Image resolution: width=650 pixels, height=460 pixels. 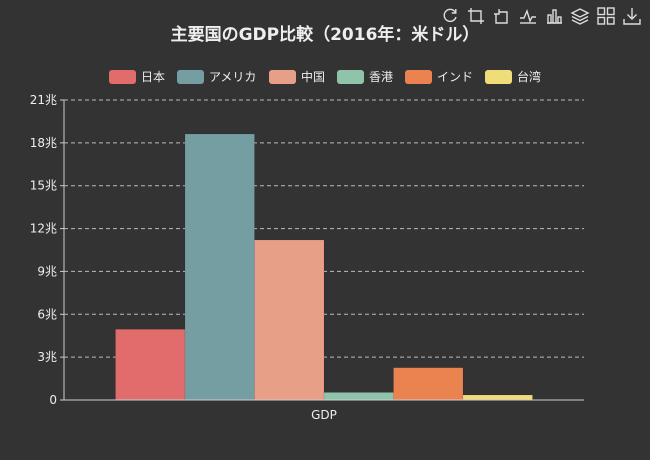 What do you see at coordinates (47, 250) in the screenshot?
I see `y-axis: 0 3兆 6兆 9兆 12兆 15兆 18兆 21兆` at bounding box center [47, 250].